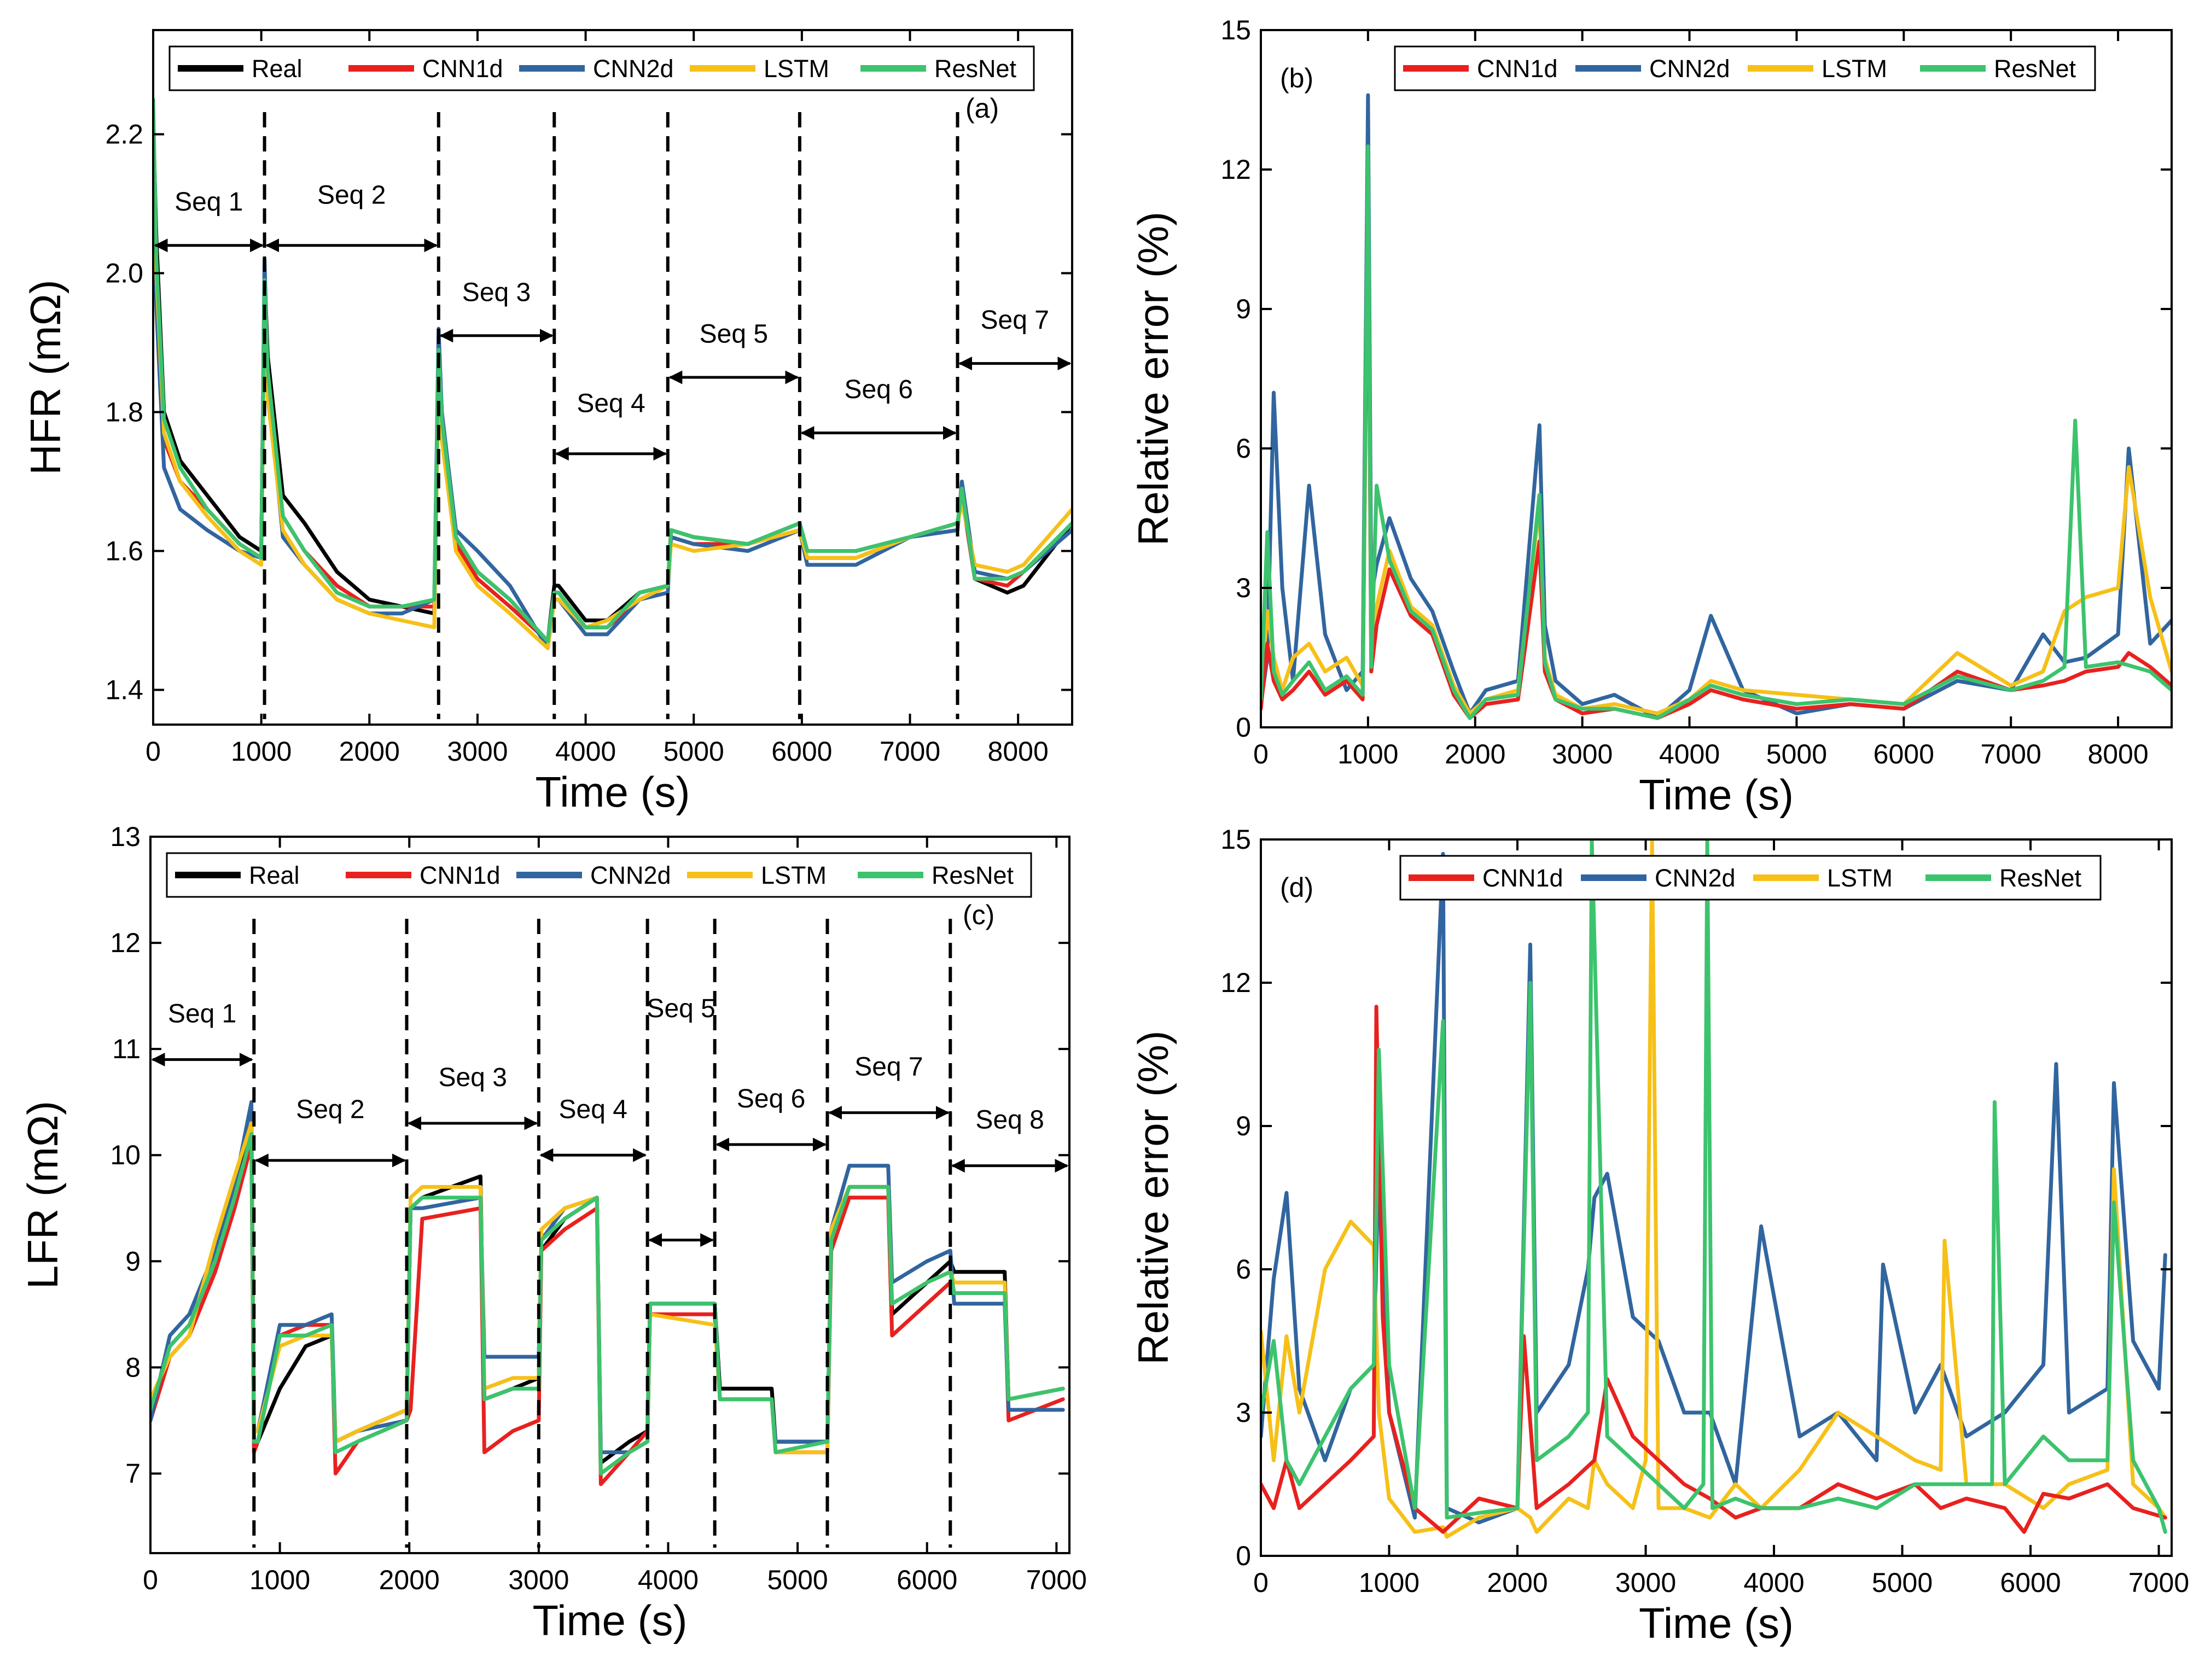  Describe the element at coordinates (351, 195) in the screenshot. I see `sequence-label: Seq 2` at that location.